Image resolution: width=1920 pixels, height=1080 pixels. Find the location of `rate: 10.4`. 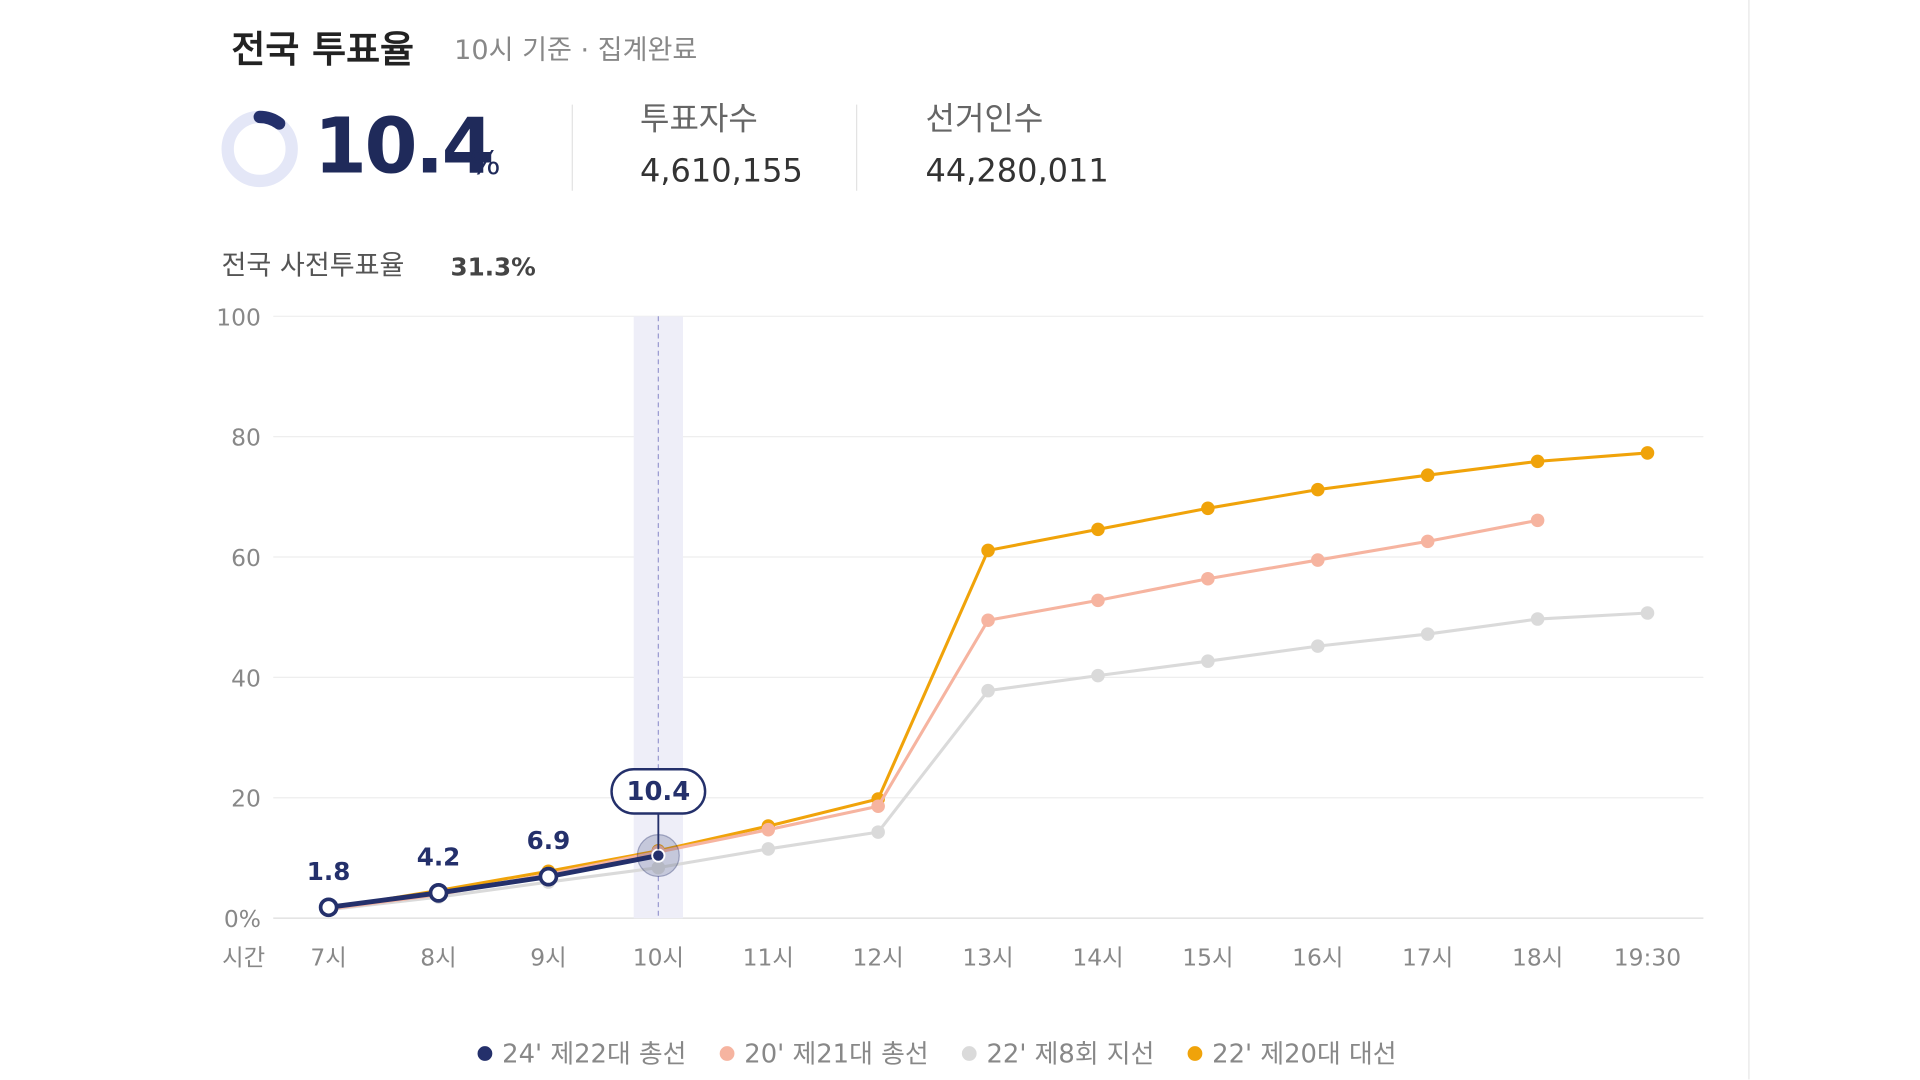

rate: 10.4 is located at coordinates (403, 145).